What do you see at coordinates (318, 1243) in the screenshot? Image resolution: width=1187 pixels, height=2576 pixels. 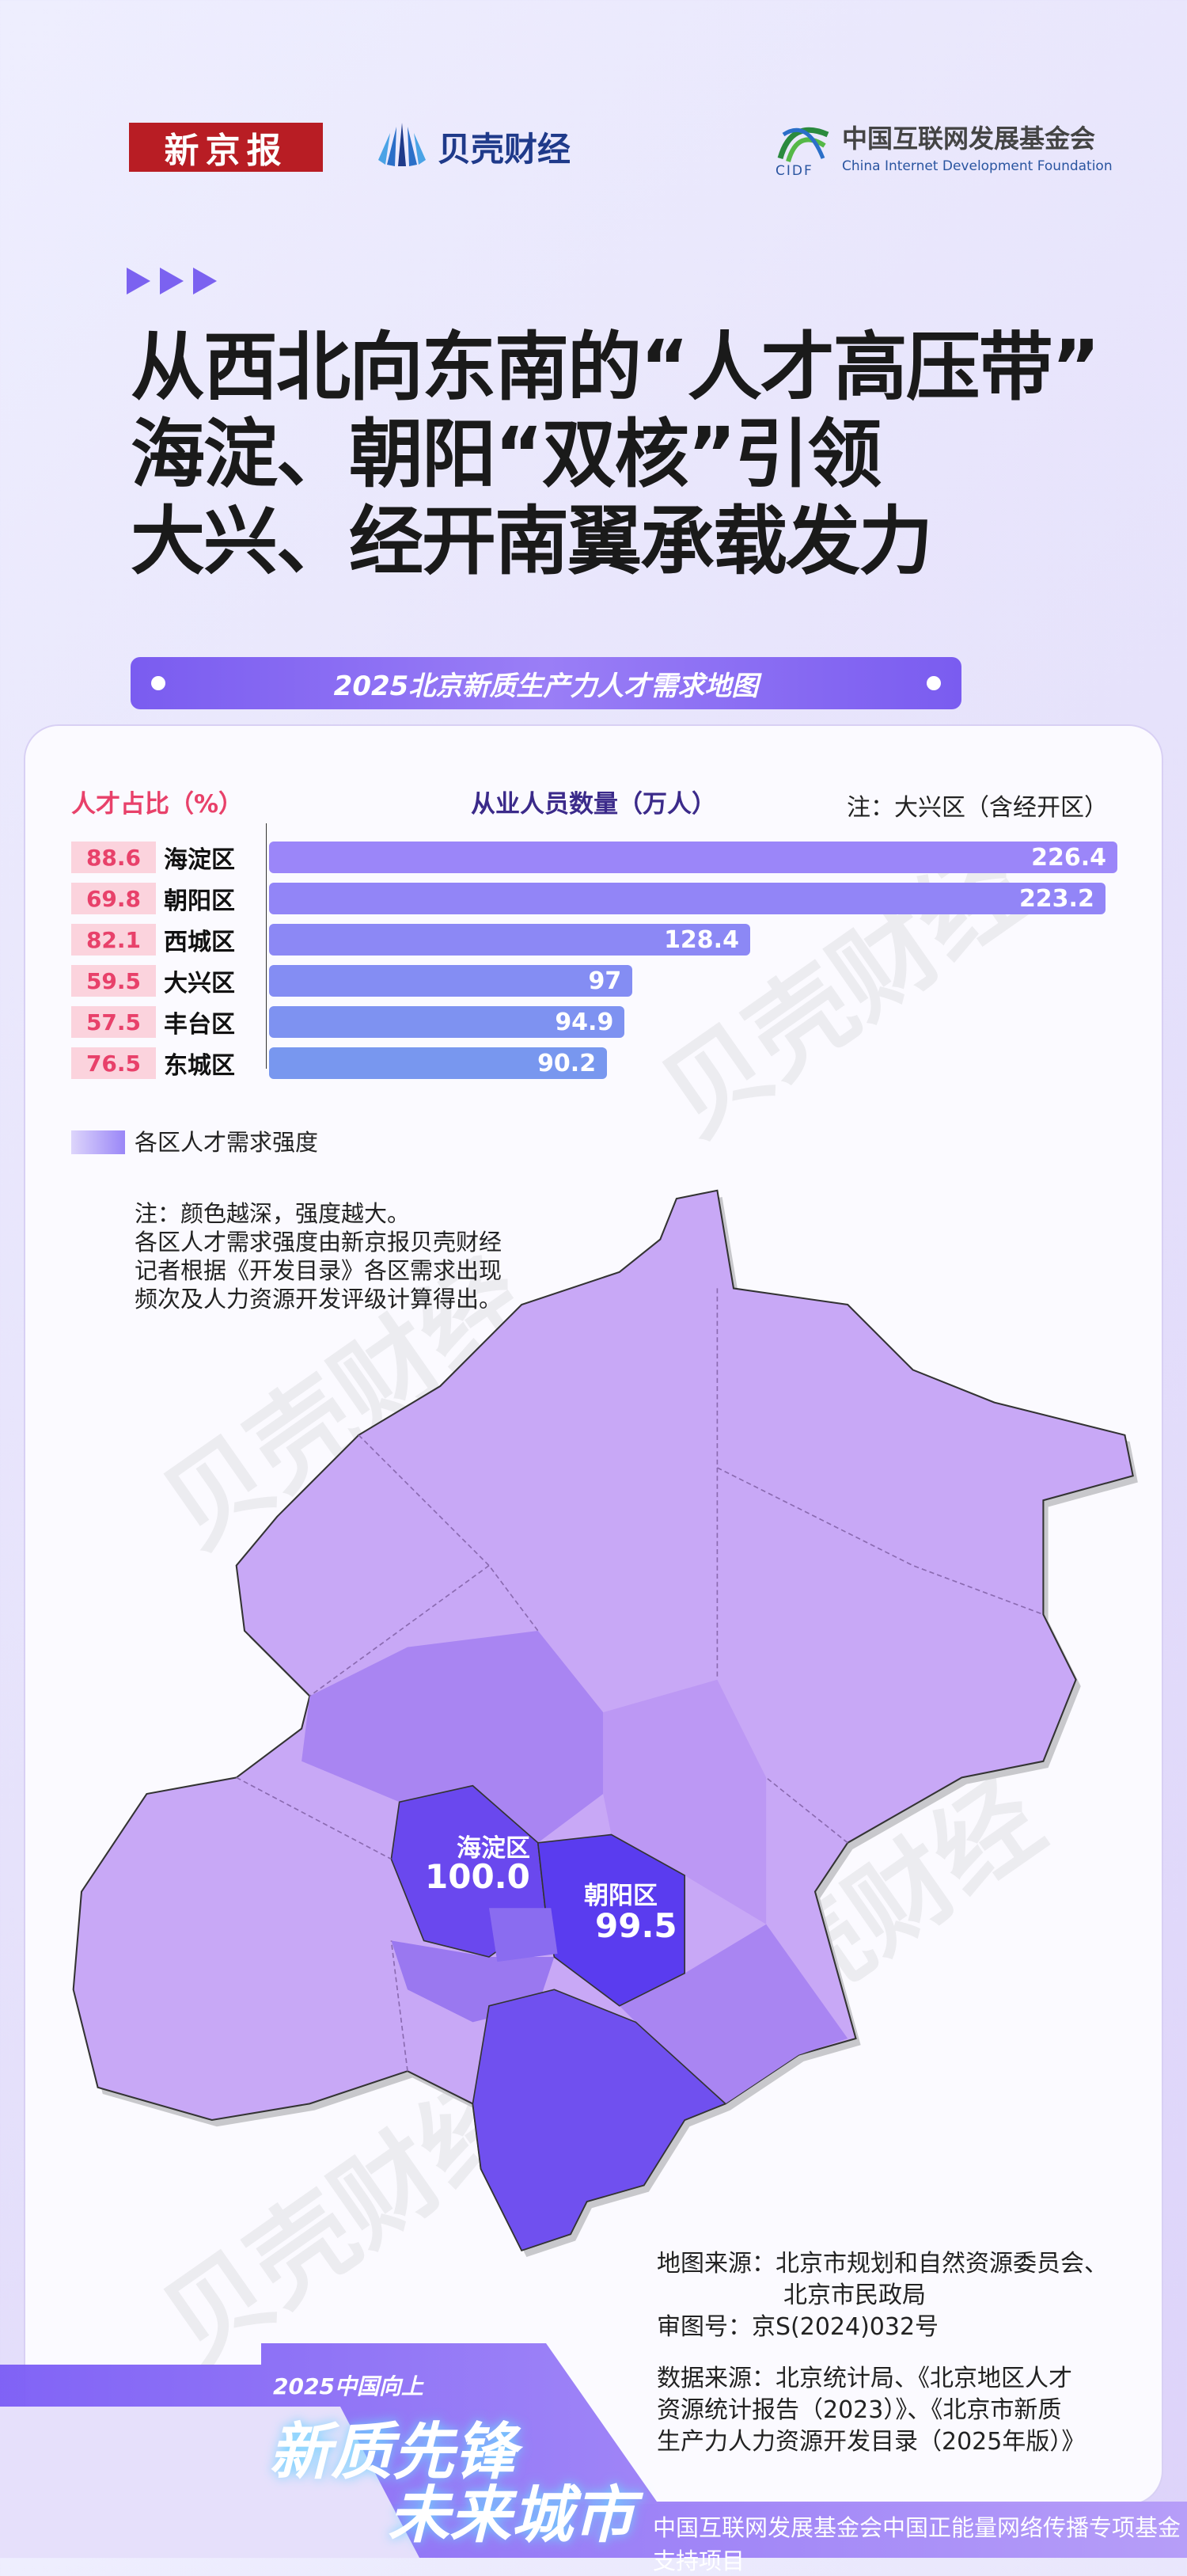 I see `map-note-line: 各区人才需求强度由新京报贝壳财经` at bounding box center [318, 1243].